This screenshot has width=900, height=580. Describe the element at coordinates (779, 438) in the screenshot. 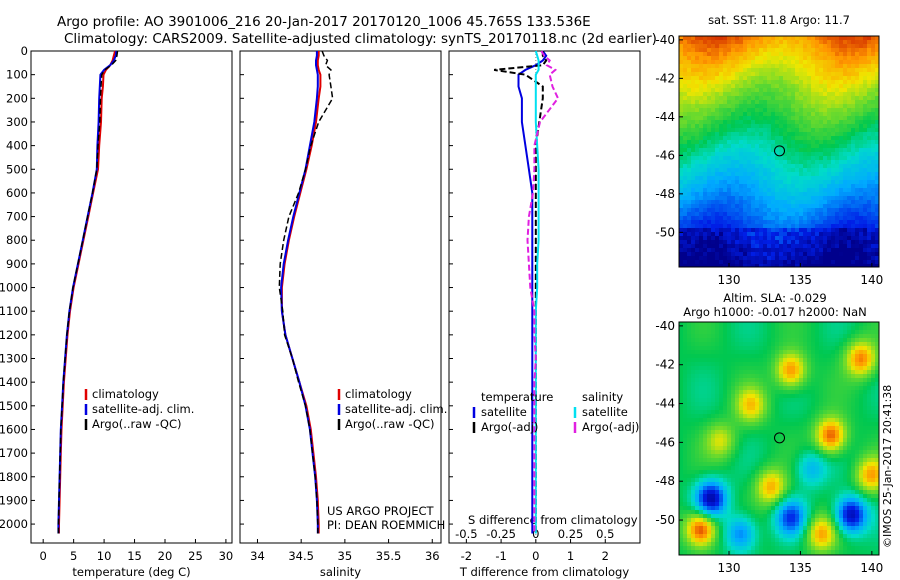

I see `map-sla_map-cells` at that location.